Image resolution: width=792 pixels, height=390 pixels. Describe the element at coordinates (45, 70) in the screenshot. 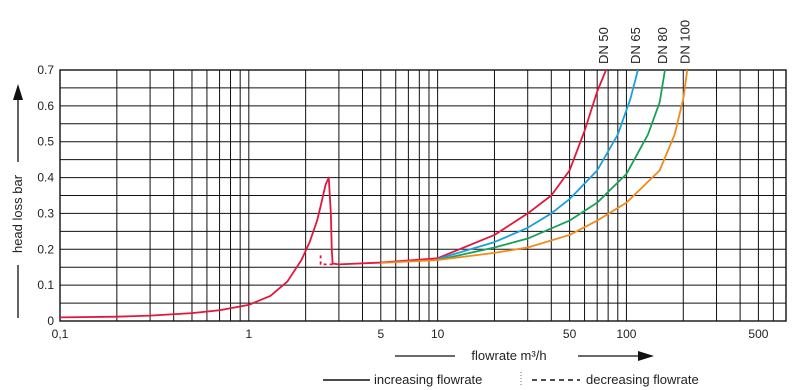

I see `y-tick-label: 0.7` at that location.